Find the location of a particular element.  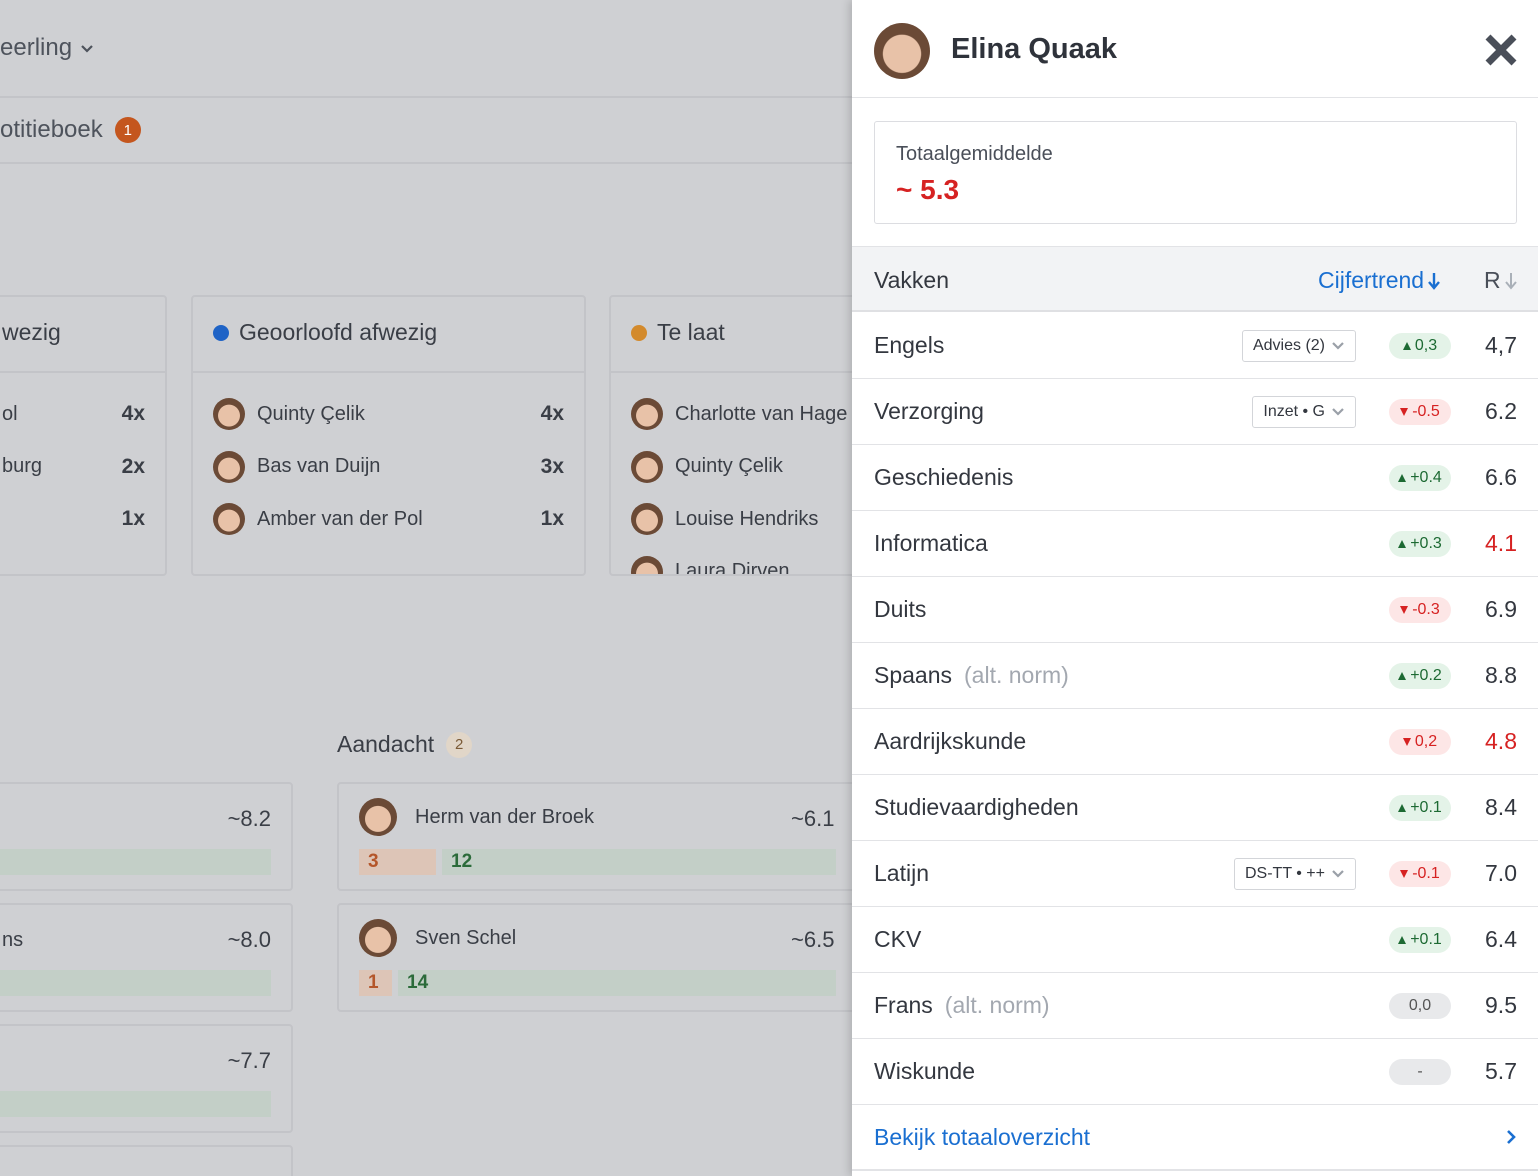

student-card: ~7.7 is located at coordinates (146, 1078).